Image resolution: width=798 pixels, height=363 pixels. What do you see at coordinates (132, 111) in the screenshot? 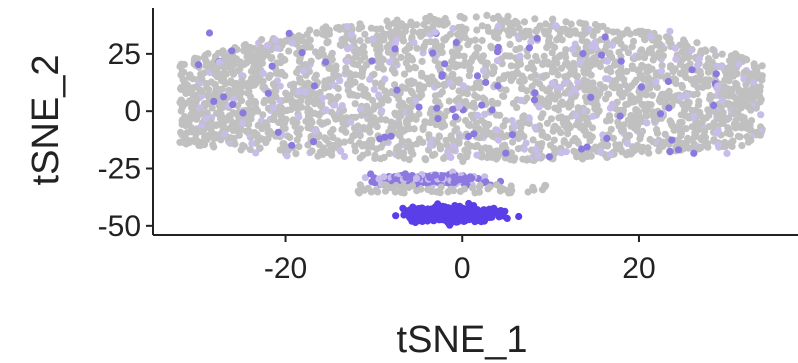
I see `y-tick-label: 0` at bounding box center [132, 111].